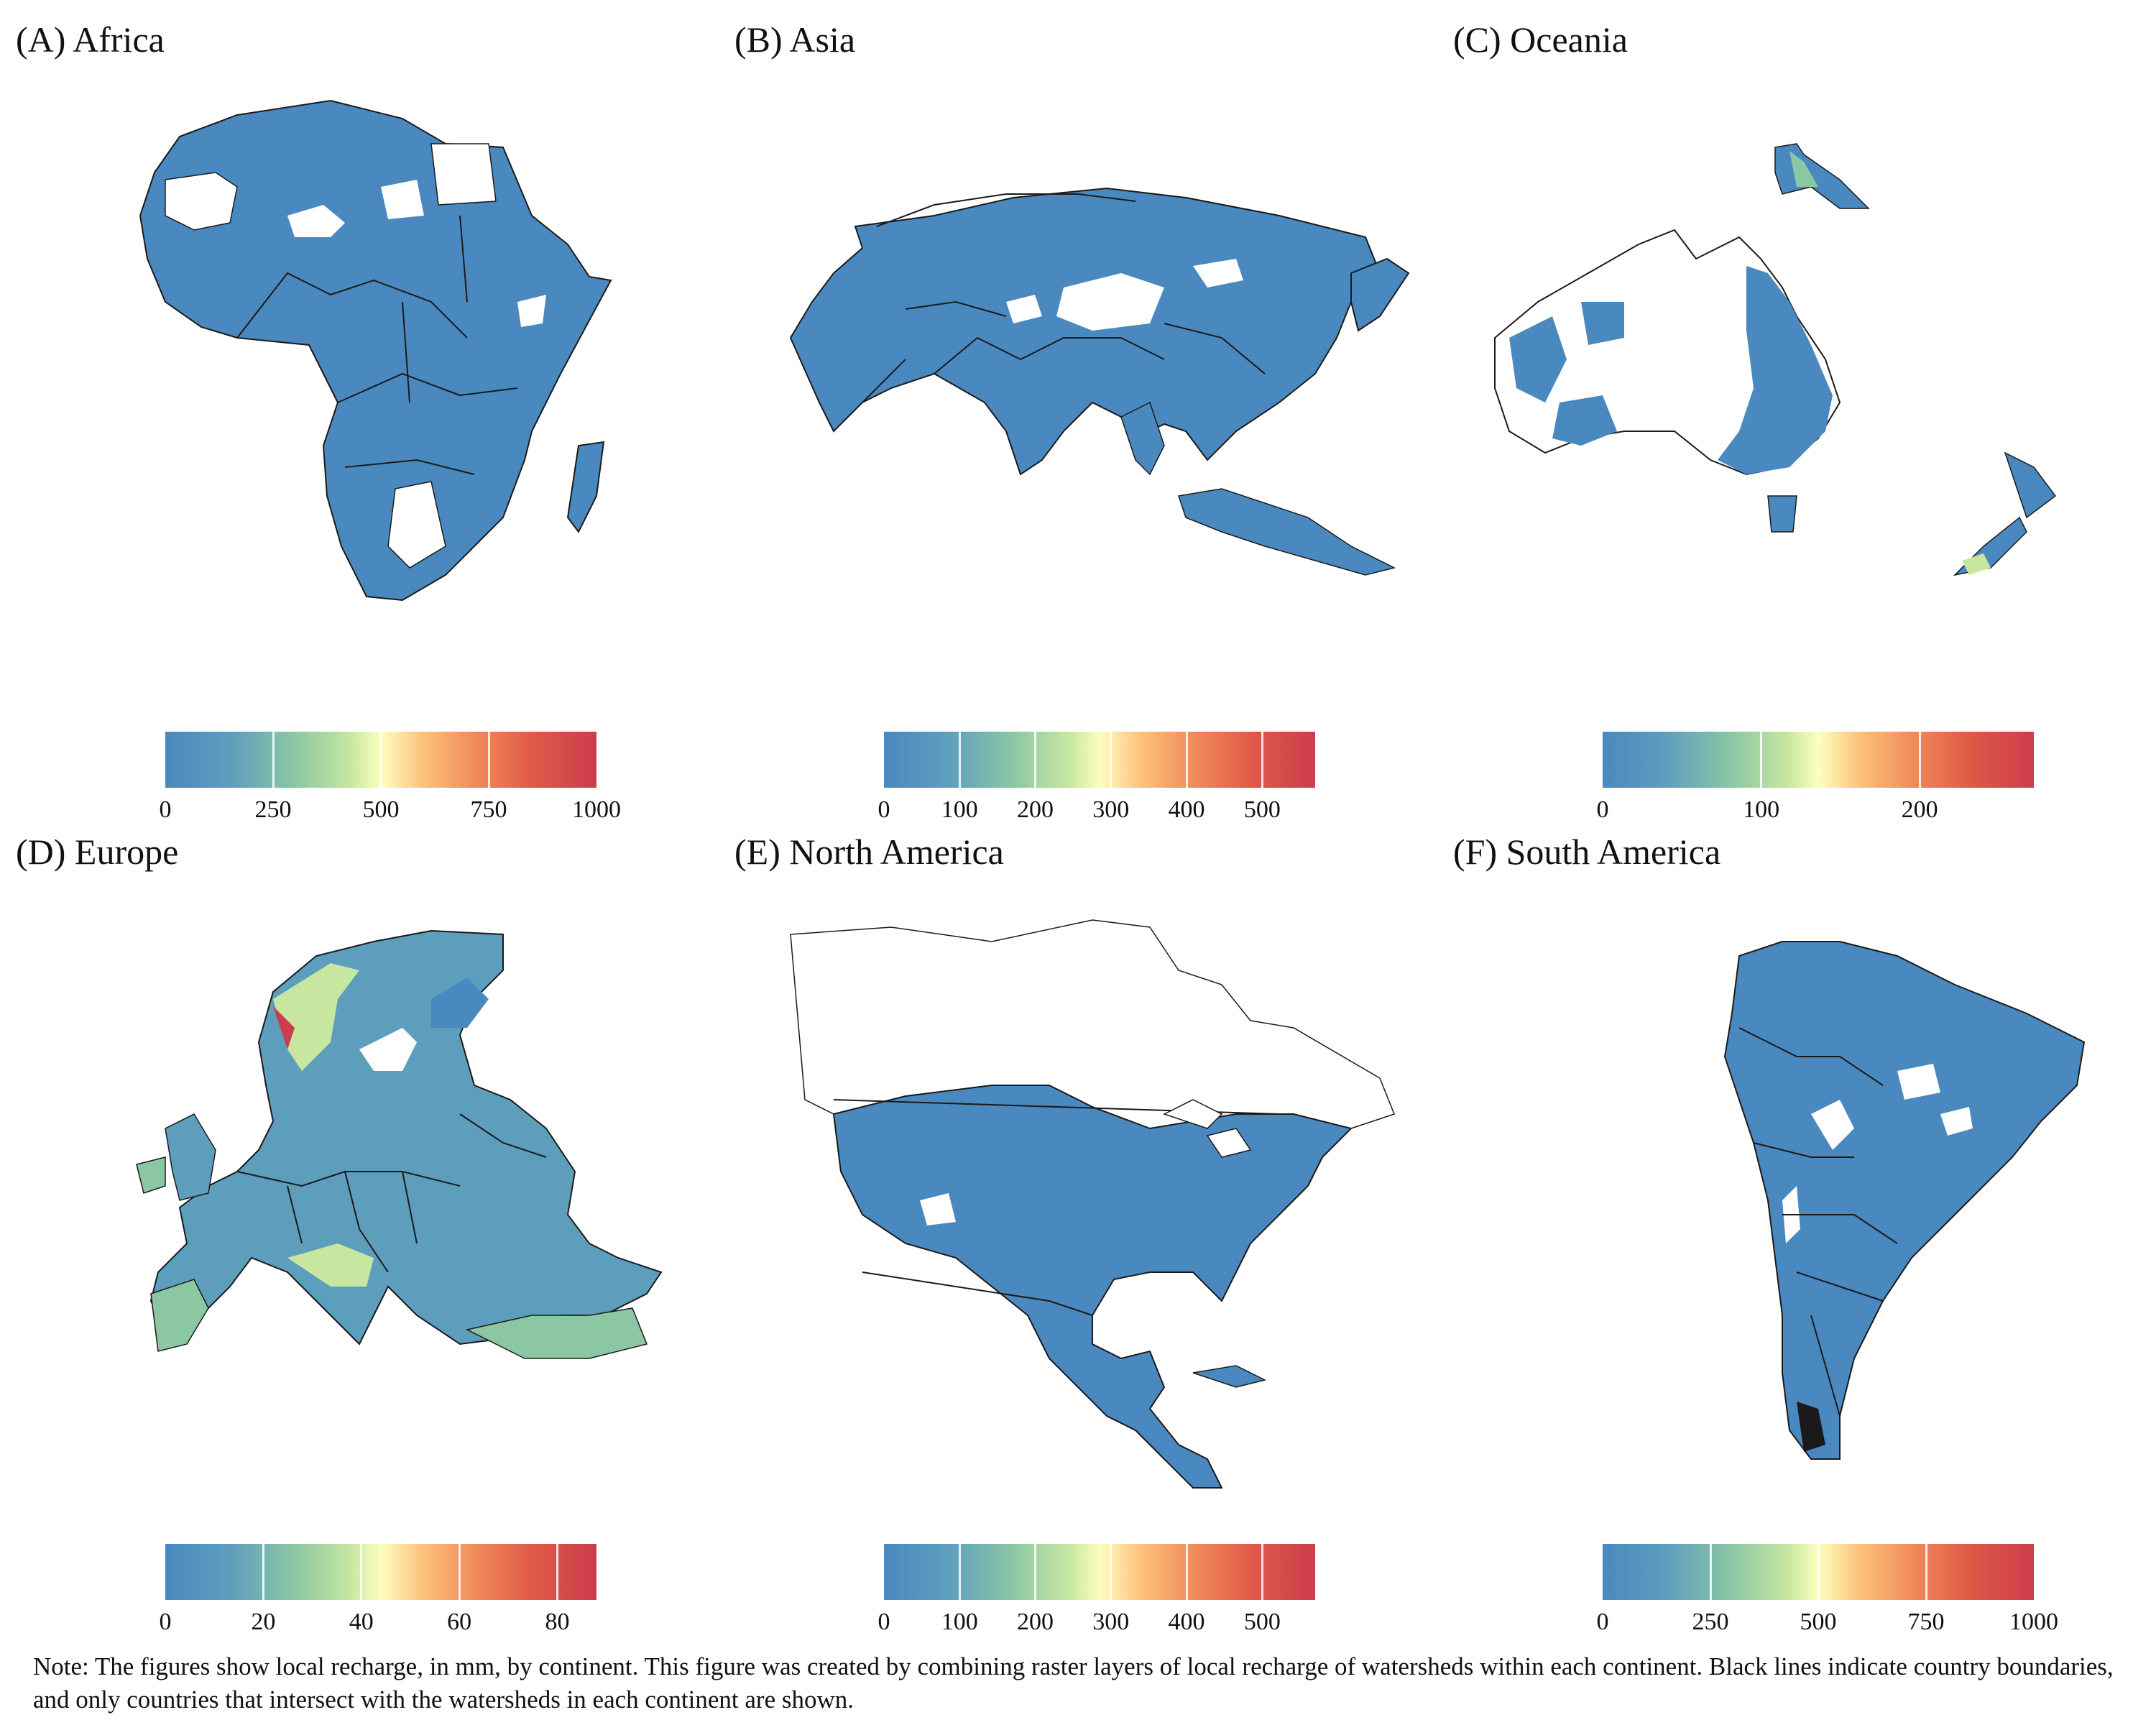  Describe the element at coordinates (869, 852) in the screenshot. I see `panel-title-north-america: (E) North America` at that location.